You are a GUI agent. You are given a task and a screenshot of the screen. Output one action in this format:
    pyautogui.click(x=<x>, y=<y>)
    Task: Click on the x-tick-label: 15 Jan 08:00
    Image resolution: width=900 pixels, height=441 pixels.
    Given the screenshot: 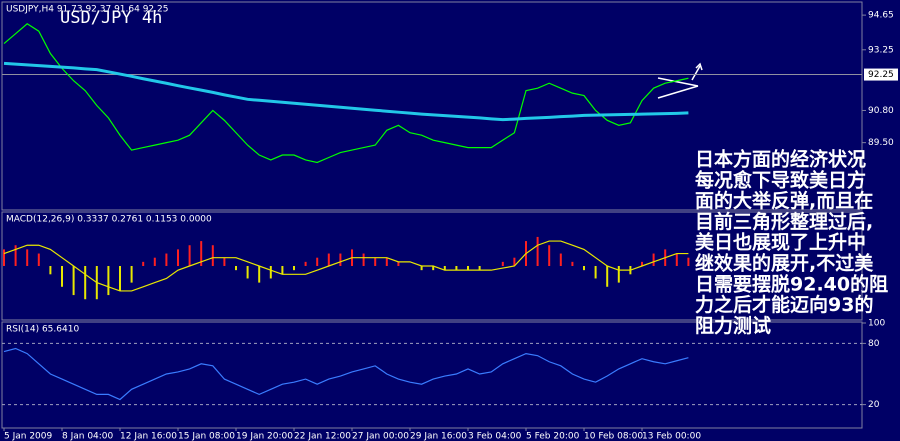 What is the action you would take?
    pyautogui.click(x=206, y=436)
    